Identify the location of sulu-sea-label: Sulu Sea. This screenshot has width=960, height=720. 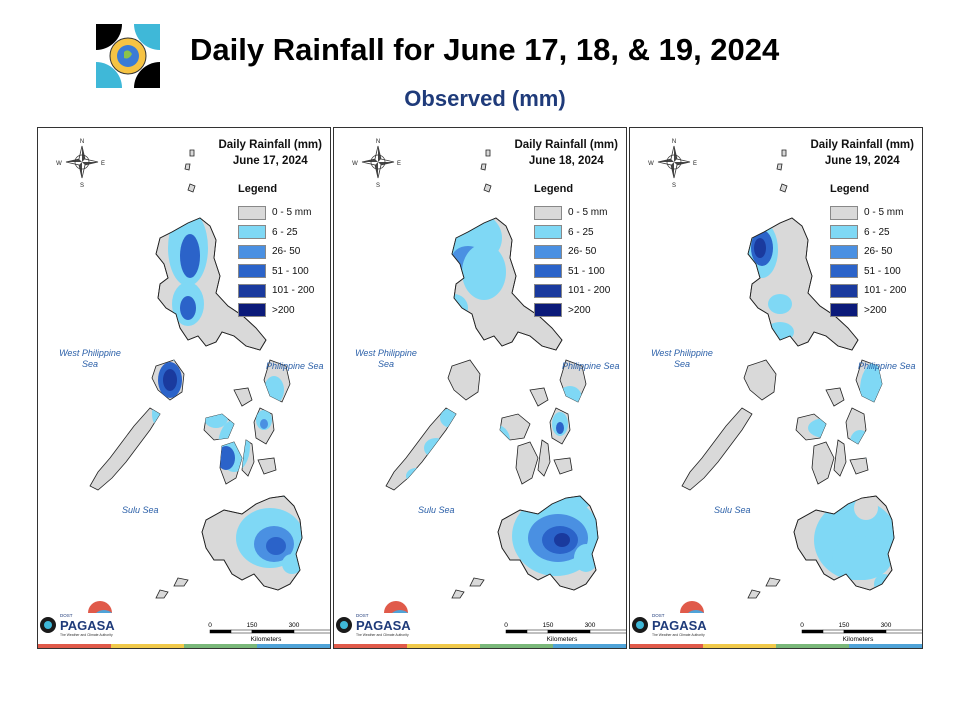
(732, 510).